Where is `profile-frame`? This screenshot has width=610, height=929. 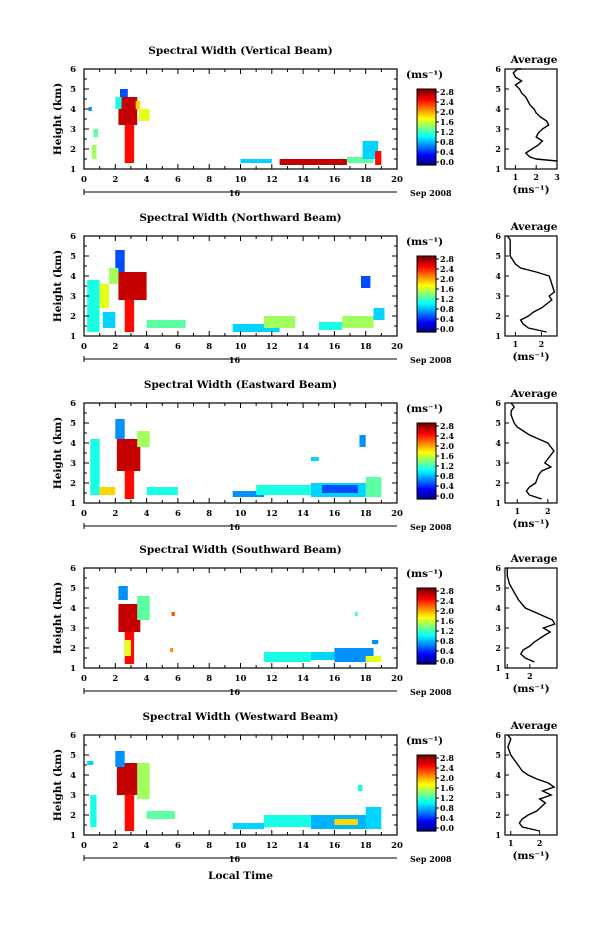 profile-frame is located at coordinates (531, 785).